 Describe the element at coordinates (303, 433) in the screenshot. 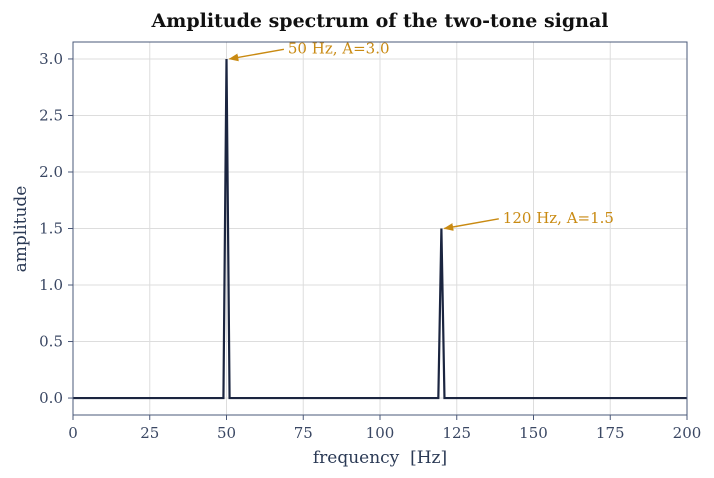

I see `x-tick-label: 75` at that location.